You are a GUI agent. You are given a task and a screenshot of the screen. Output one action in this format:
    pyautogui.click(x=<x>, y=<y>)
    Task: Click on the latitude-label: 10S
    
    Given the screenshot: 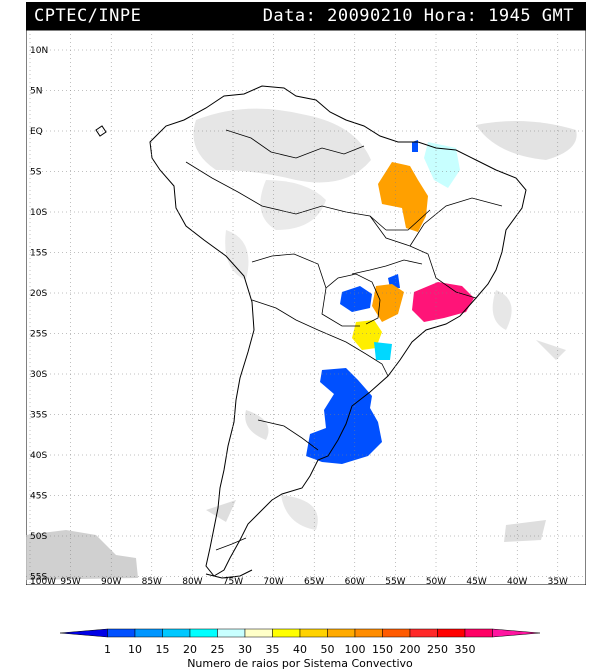 What is the action you would take?
    pyautogui.click(x=38, y=213)
    